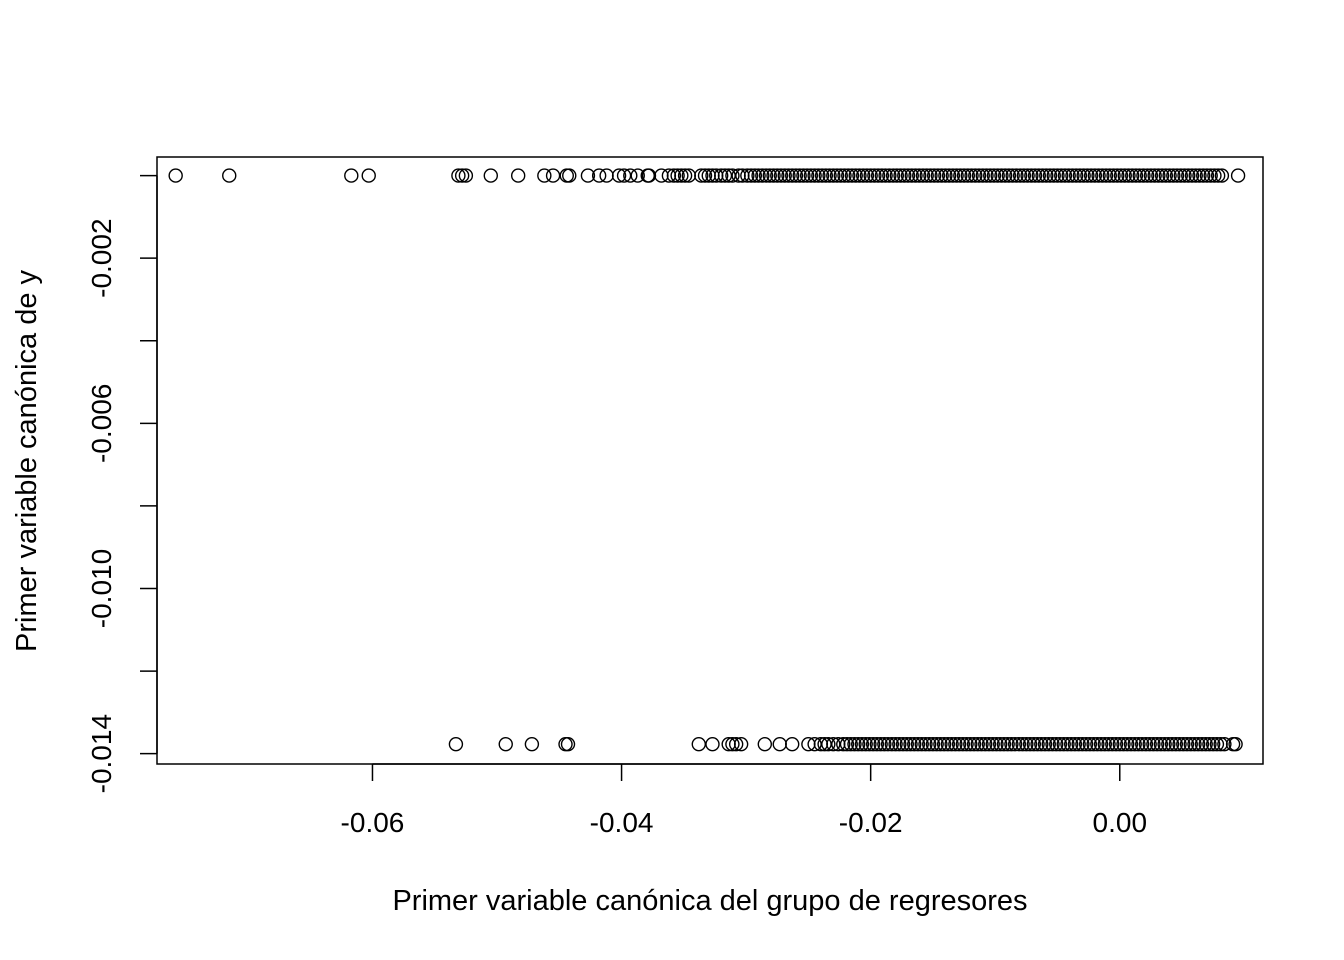  Describe the element at coordinates (122, 483) in the screenshot. I see `y-axis: -0.002 -0.006 -0.010 -0.014` at that location.